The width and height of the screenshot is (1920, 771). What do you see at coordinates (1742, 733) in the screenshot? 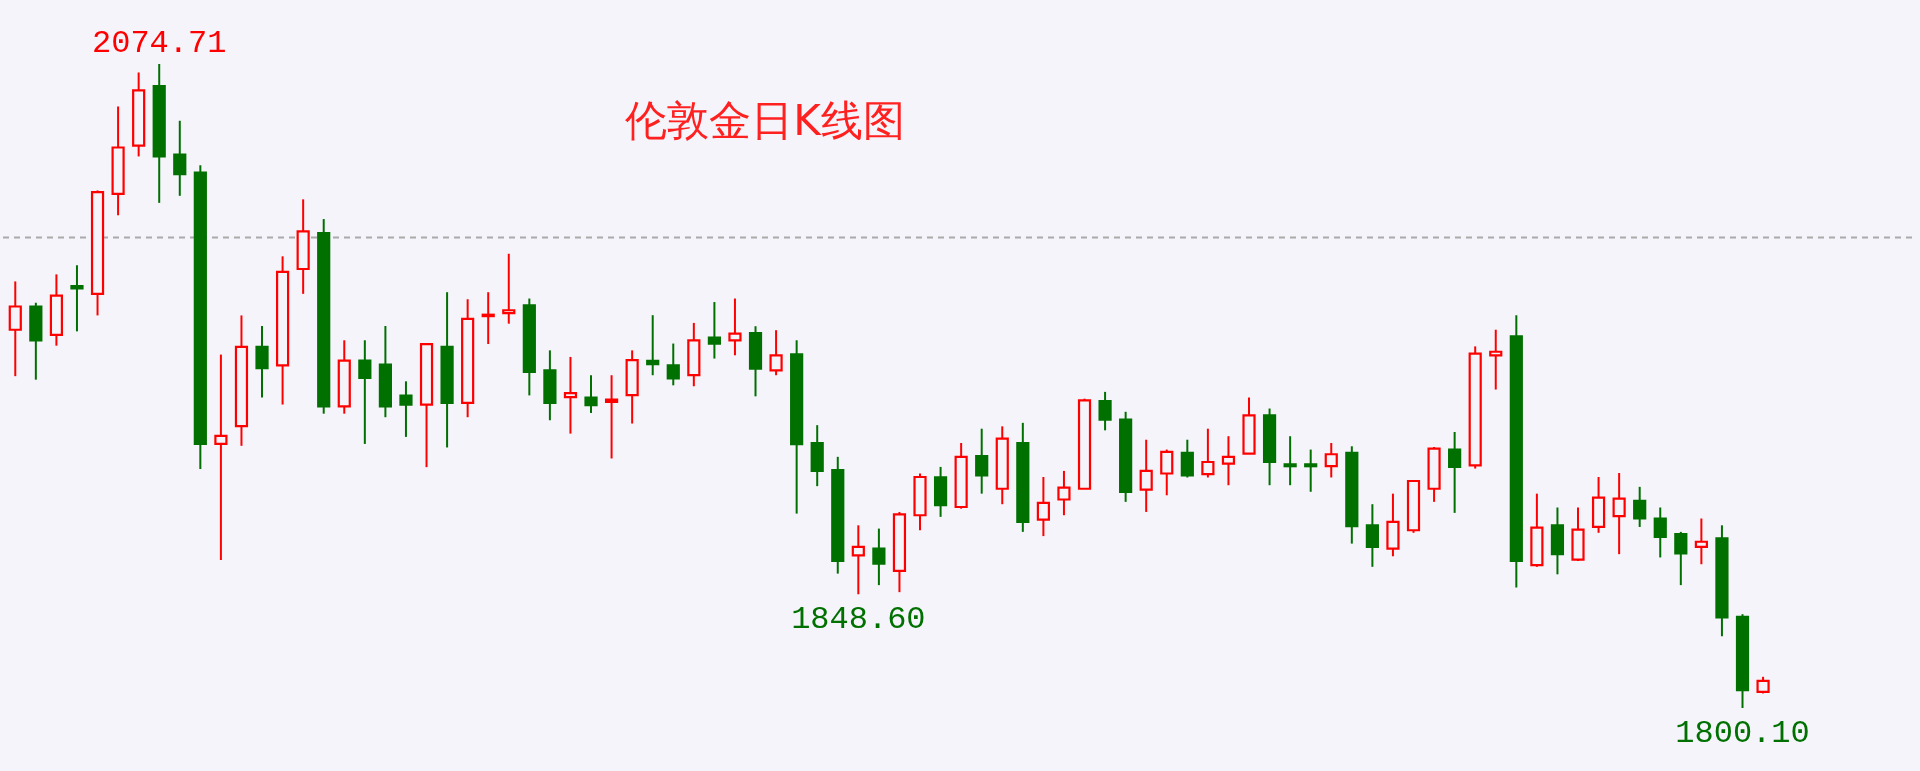
I see `annotation: 1800.10` at bounding box center [1742, 733].